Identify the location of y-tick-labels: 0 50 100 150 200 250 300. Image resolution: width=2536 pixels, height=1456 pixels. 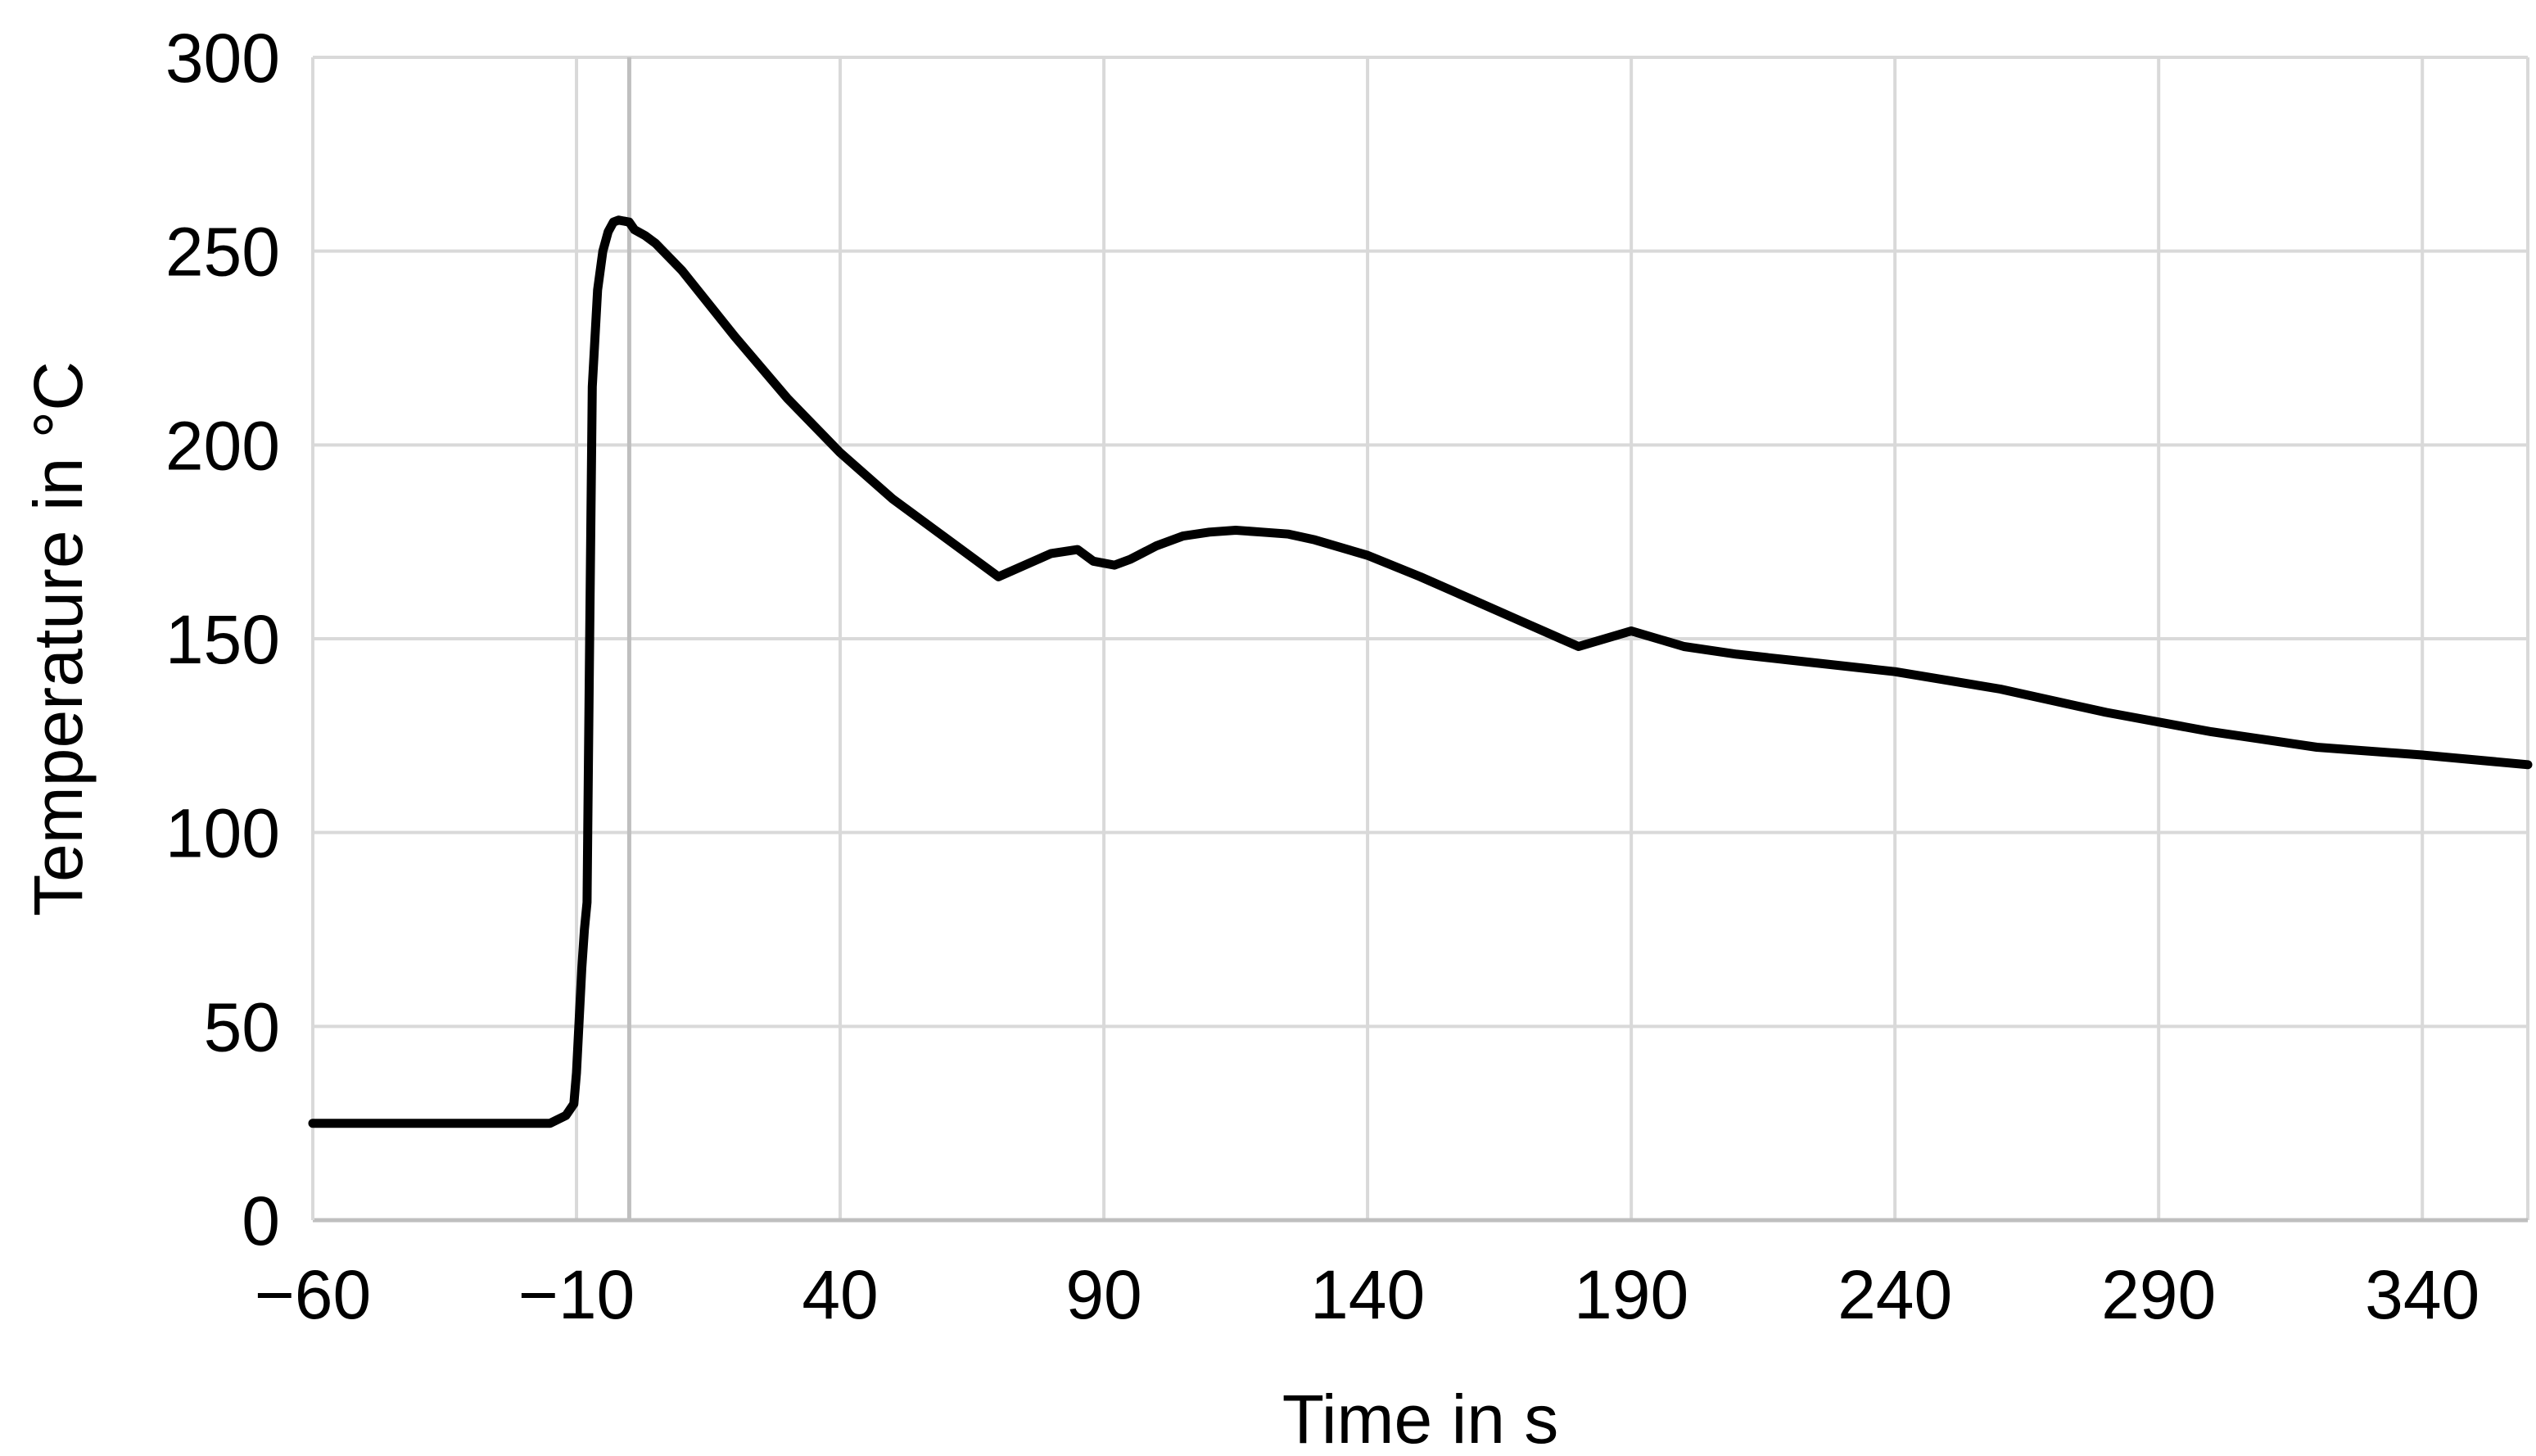
(222, 639).